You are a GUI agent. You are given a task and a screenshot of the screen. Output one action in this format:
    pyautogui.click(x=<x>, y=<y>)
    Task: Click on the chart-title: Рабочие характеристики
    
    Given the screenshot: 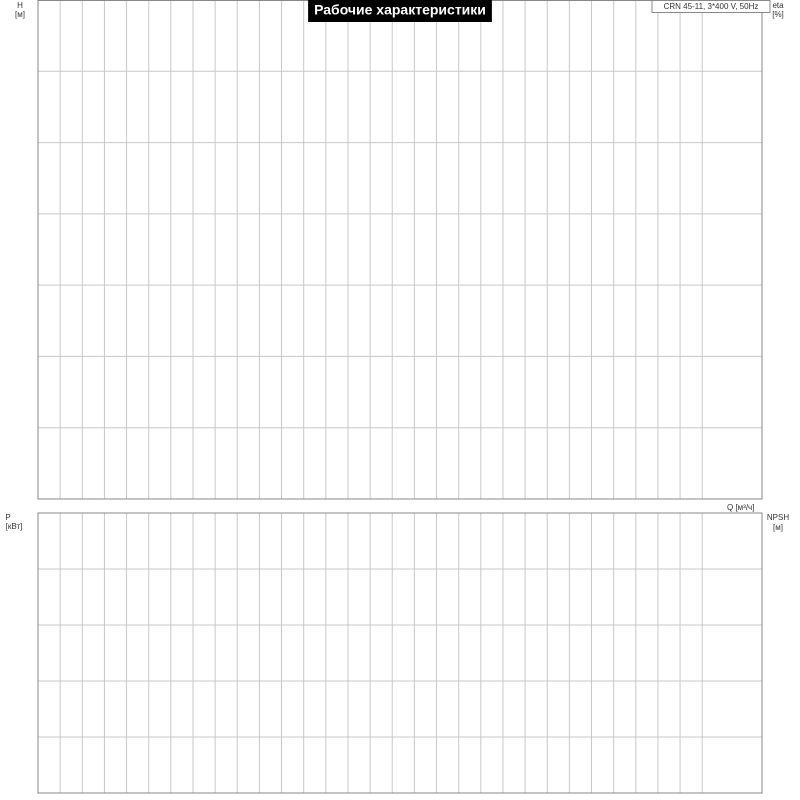 What is the action you would take?
    pyautogui.click(x=400, y=10)
    